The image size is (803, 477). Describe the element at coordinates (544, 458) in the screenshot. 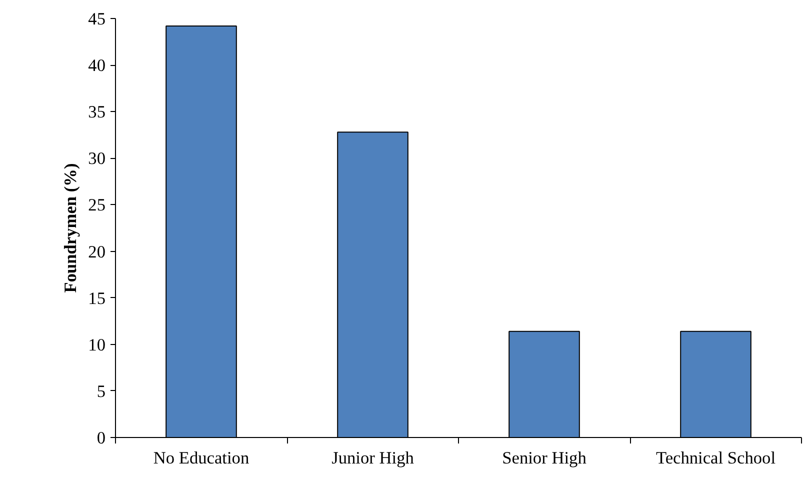

I see `x-tick-label: Senior High` at that location.